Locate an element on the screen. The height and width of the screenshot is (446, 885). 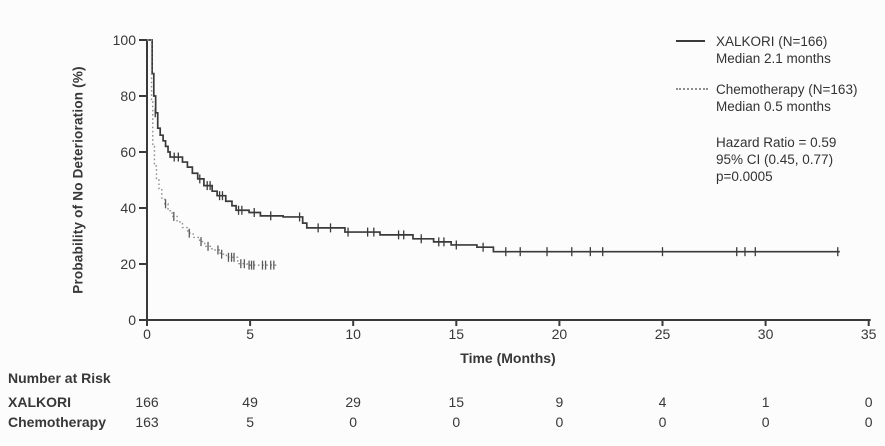
legend-label-chemotherapy: Chemotherapy (N=163) is located at coordinates (787, 89).